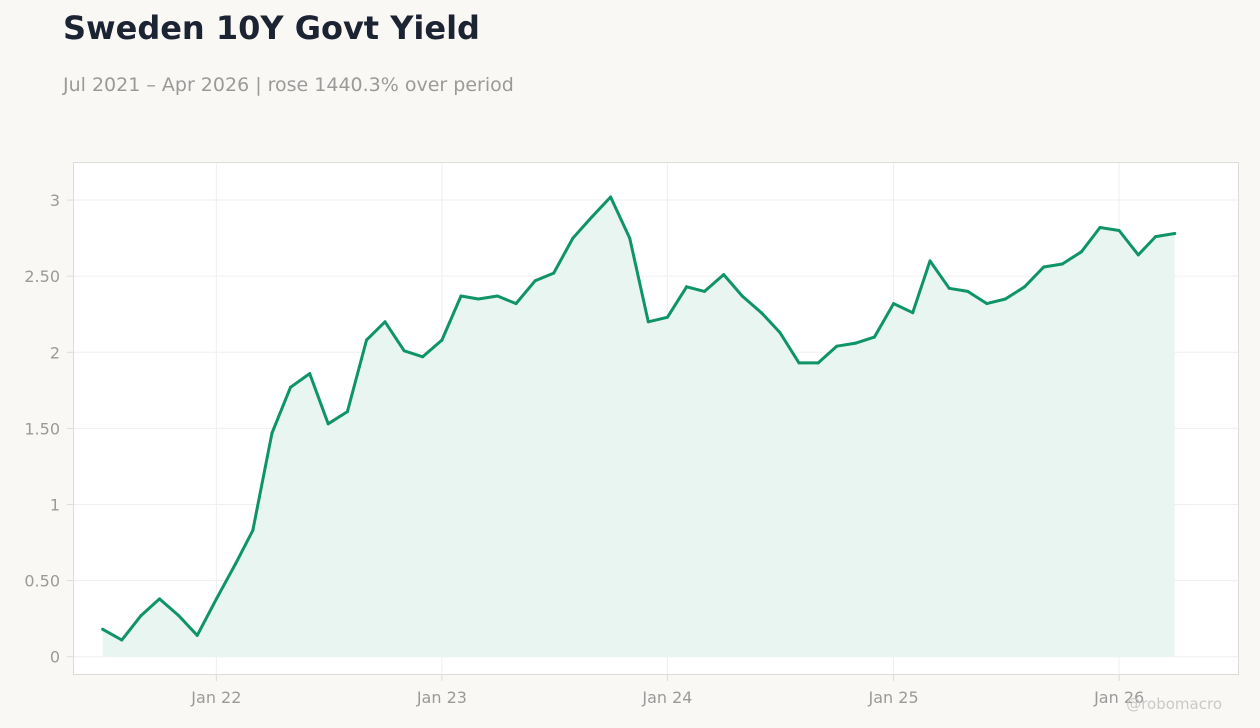 This screenshot has width=1260, height=728. Describe the element at coordinates (42, 428) in the screenshot. I see `y-tick-label-3: 1.50` at that location.